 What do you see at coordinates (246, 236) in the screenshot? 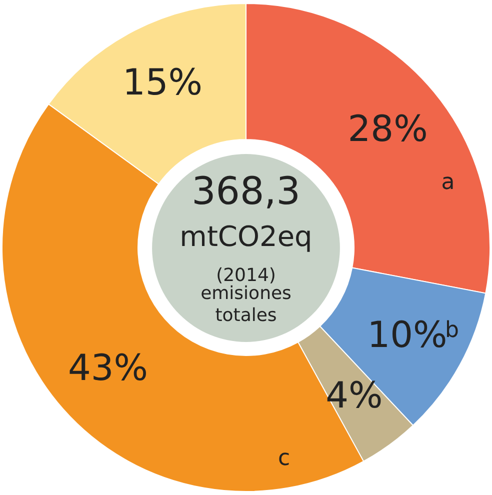
I see `text: mtCO2eq` at bounding box center [246, 236].